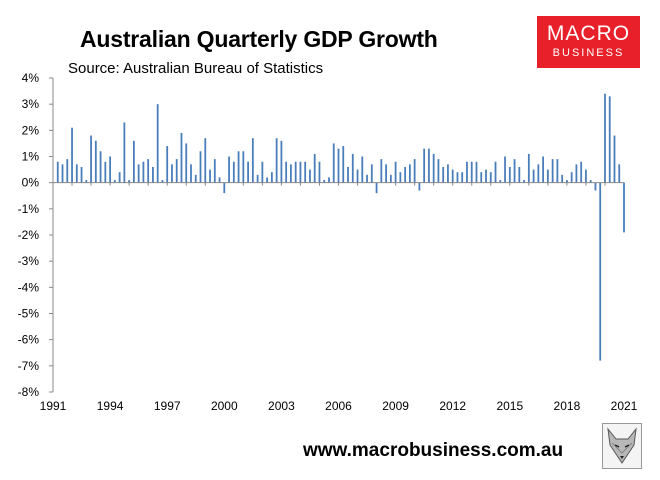 The width and height of the screenshot is (660, 480). What do you see at coordinates (29, 314) in the screenshot?
I see `y-tick-label: -5%` at bounding box center [29, 314].